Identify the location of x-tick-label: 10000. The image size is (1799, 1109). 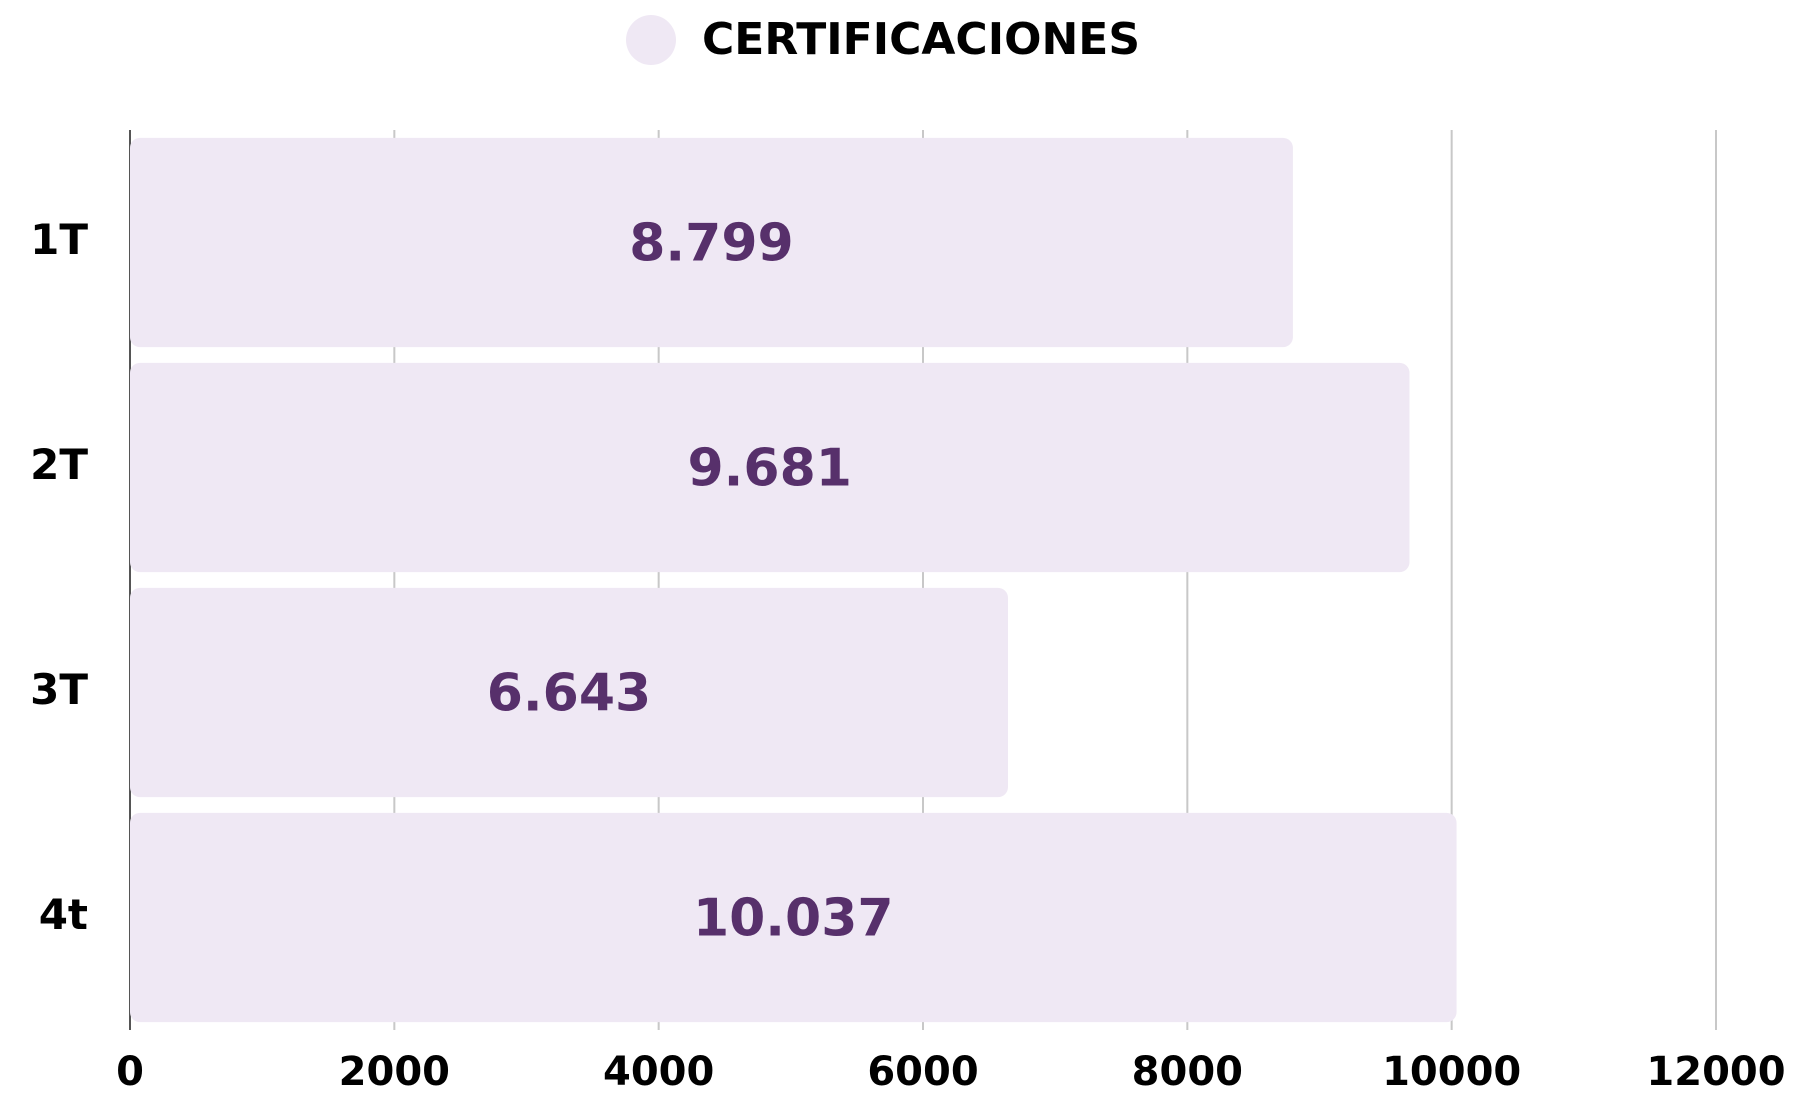
(1451, 1072).